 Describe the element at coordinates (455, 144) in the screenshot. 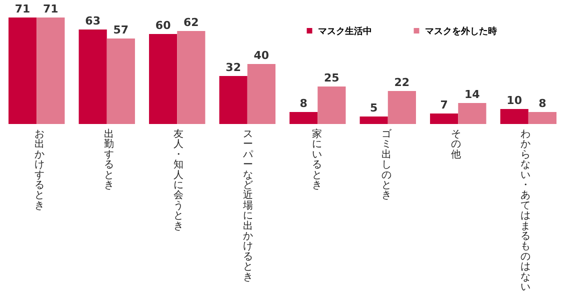

I see `x-tick-label: その他` at that location.